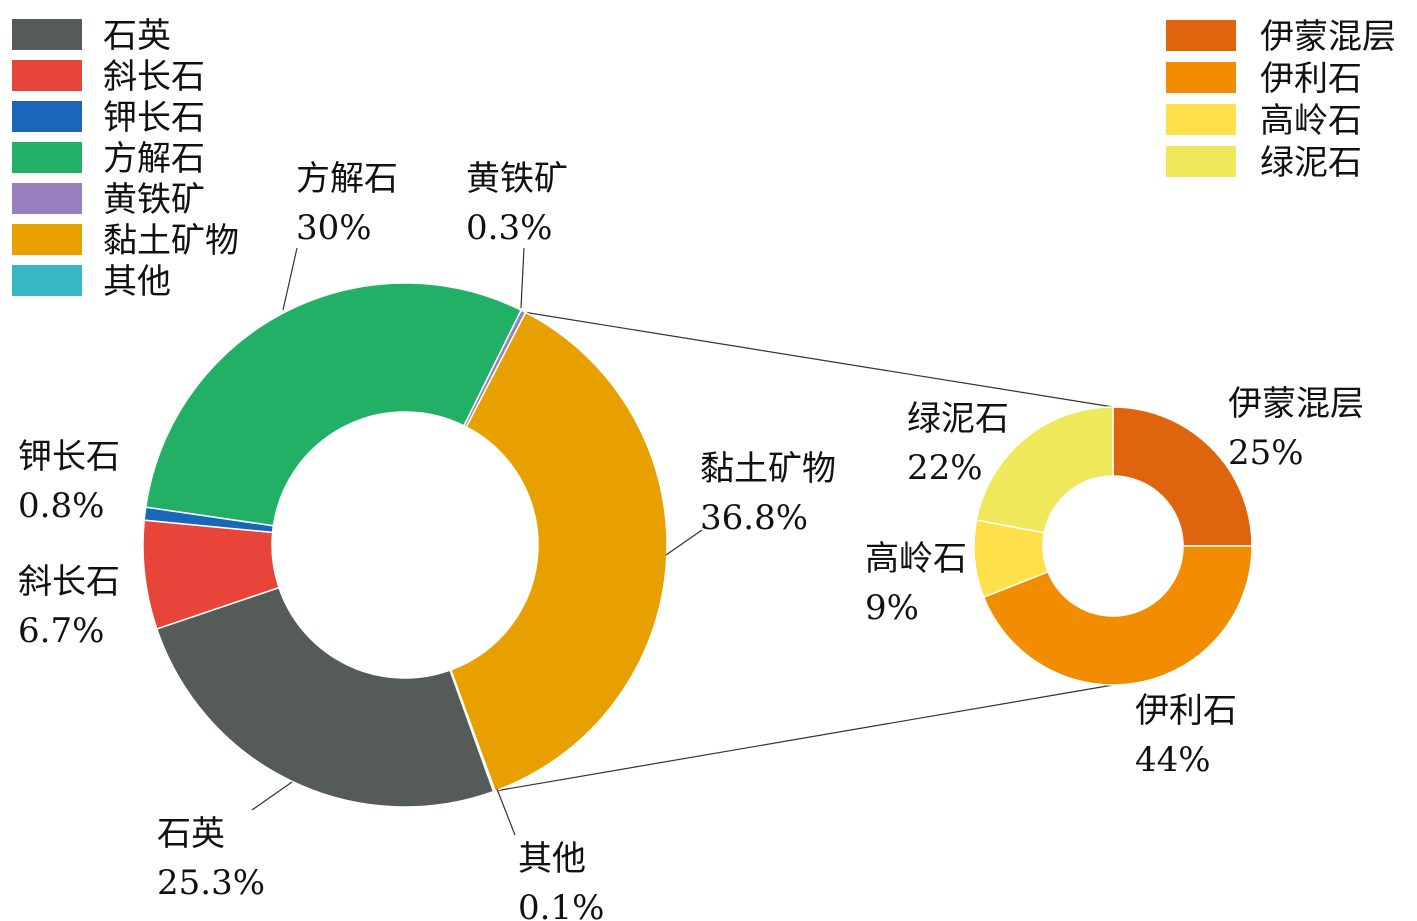 Image resolution: width=1417 pixels, height=921 pixels. What do you see at coordinates (69, 582) in the screenshot?
I see `label-main-name-1: 斜长石` at bounding box center [69, 582].